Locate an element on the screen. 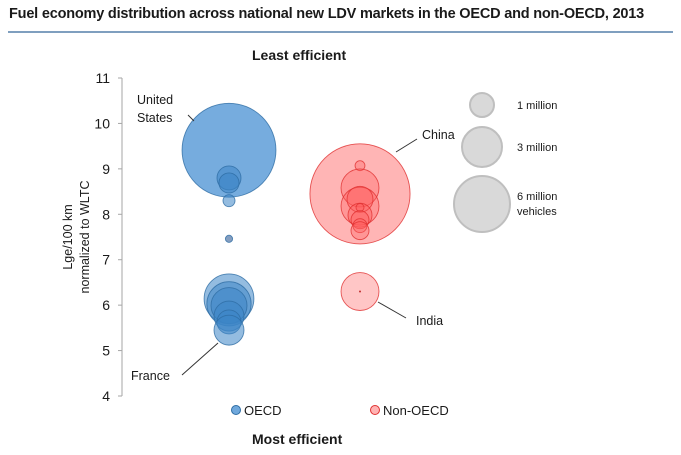 The image size is (681, 455). callout-france: France is located at coordinates (150, 376).